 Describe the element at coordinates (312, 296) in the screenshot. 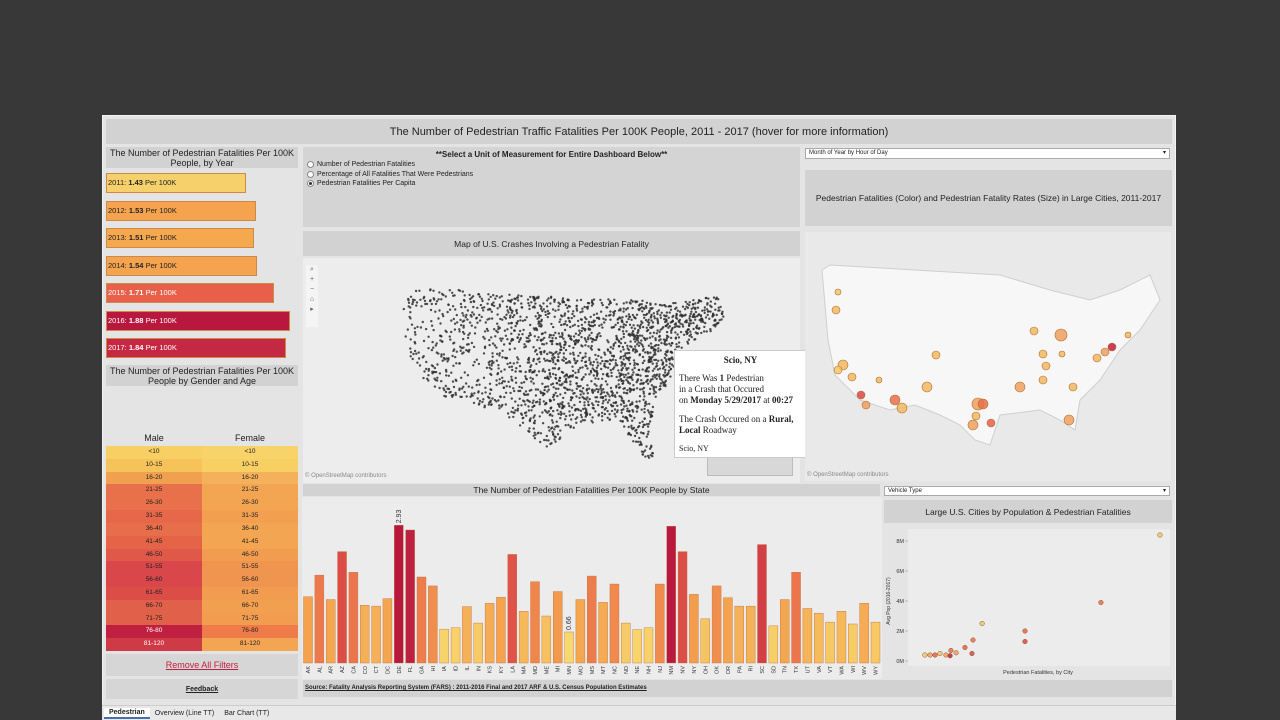

I see `map-controls: ⌕ + − ⌂ ▸` at that location.